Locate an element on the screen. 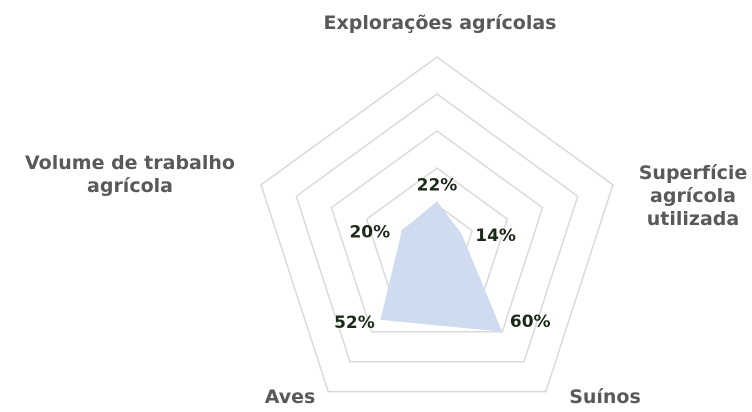 The height and width of the screenshot is (412, 752). data-label: 60% is located at coordinates (530, 322).